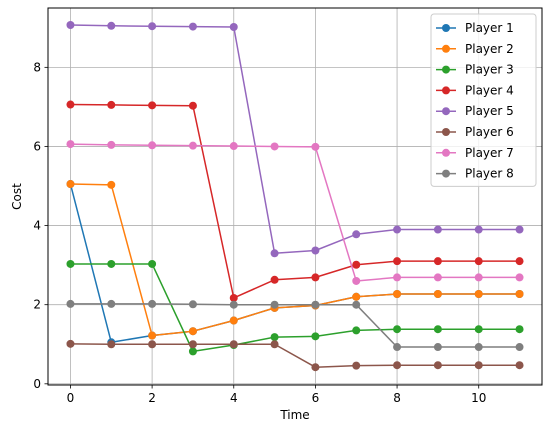 Image resolution: width=554 pixels, height=432 pixels. What do you see at coordinates (71, 398) in the screenshot?
I see `x-tick-label: 0` at bounding box center [71, 398].